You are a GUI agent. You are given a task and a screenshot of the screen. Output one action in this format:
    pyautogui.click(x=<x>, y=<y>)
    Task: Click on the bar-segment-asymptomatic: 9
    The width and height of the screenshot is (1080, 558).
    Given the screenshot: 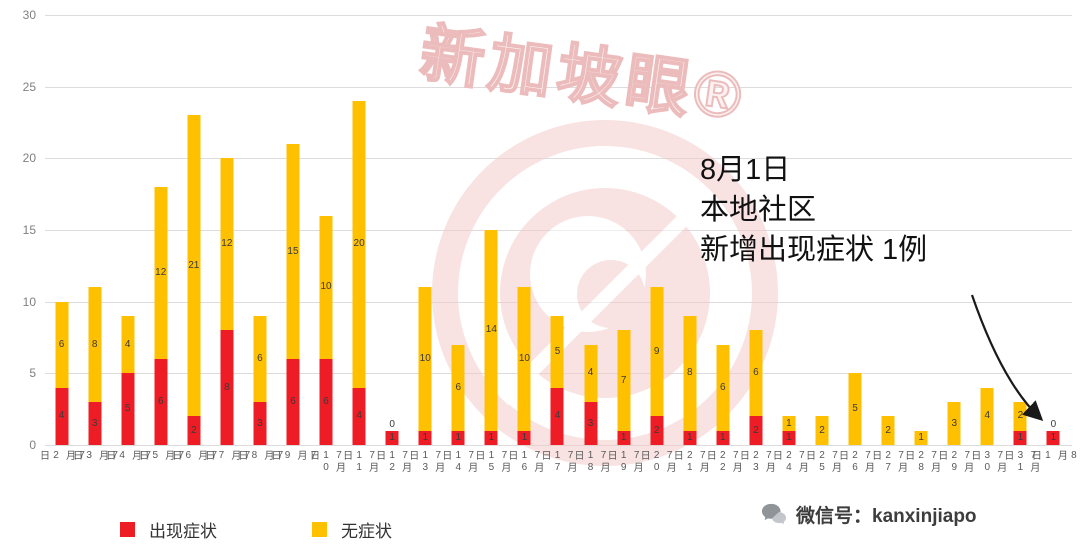 What is the action you would take?
    pyautogui.click(x=657, y=352)
    